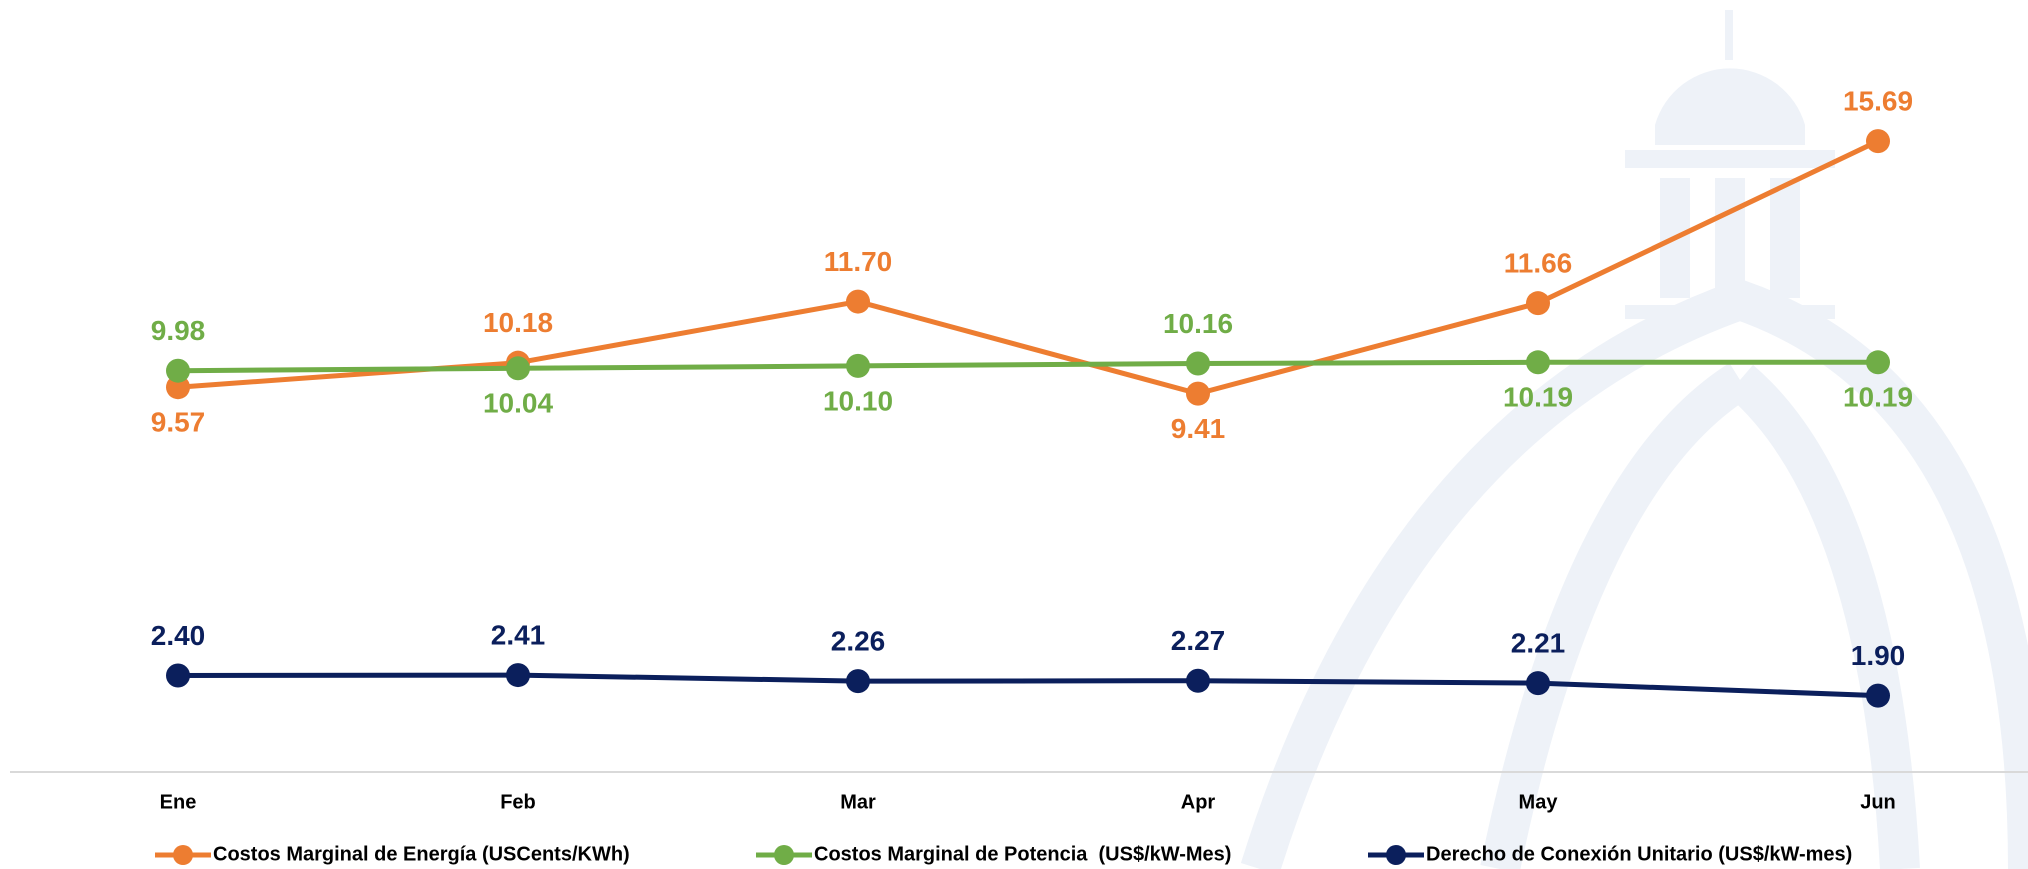  I want to click on data-label: 15.69, so click(1878, 101).